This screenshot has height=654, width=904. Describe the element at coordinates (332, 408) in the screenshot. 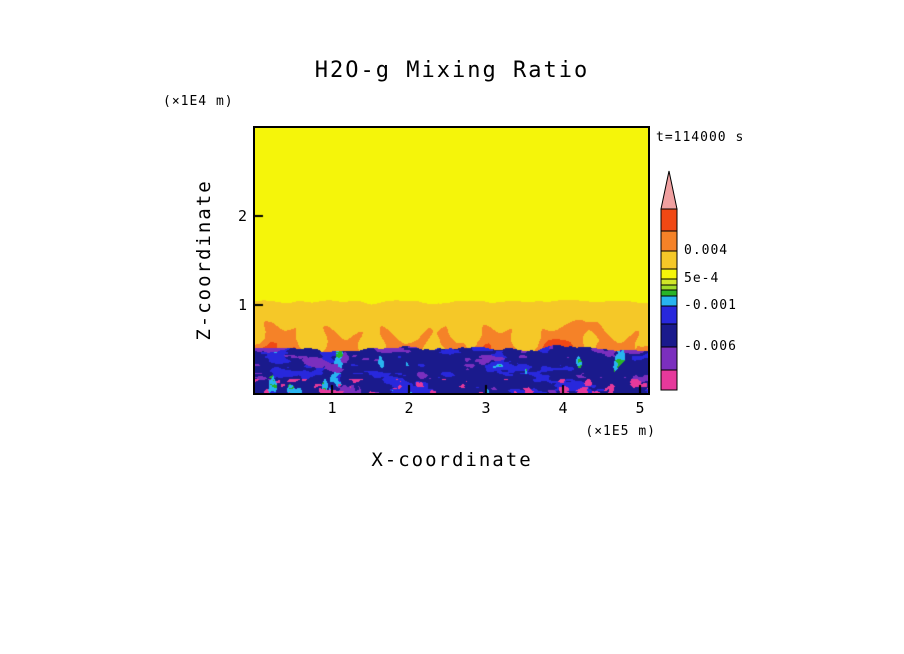

I see `x-tick-label-1: 1` at that location.